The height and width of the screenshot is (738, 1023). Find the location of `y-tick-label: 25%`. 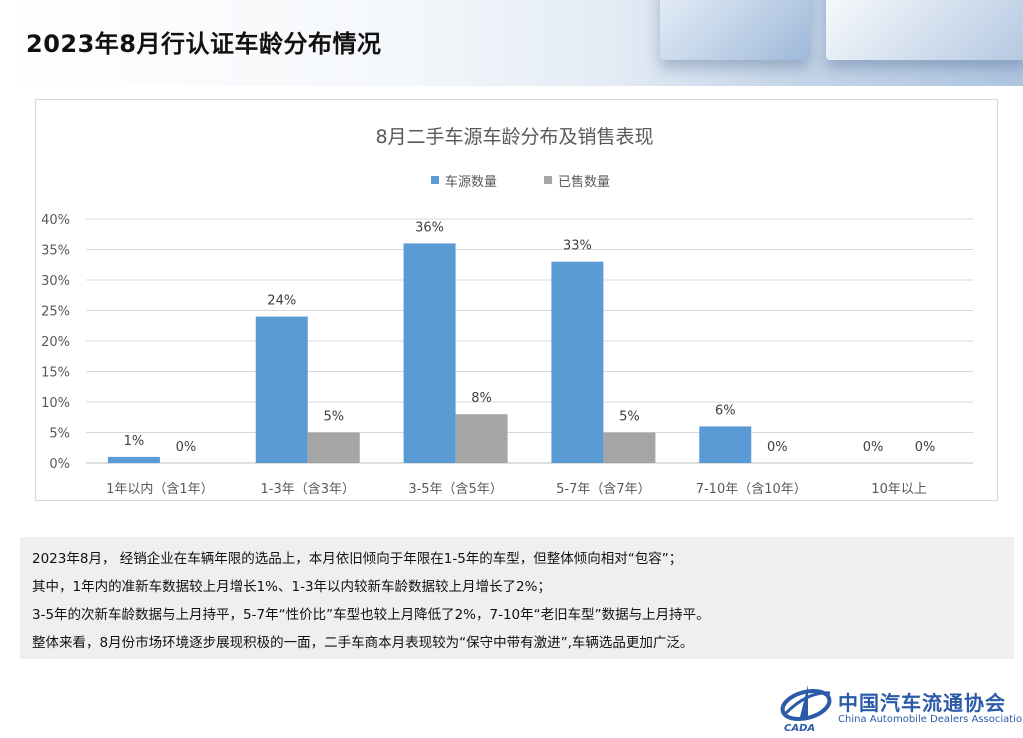

y-tick-label: 25% is located at coordinates (55, 312).